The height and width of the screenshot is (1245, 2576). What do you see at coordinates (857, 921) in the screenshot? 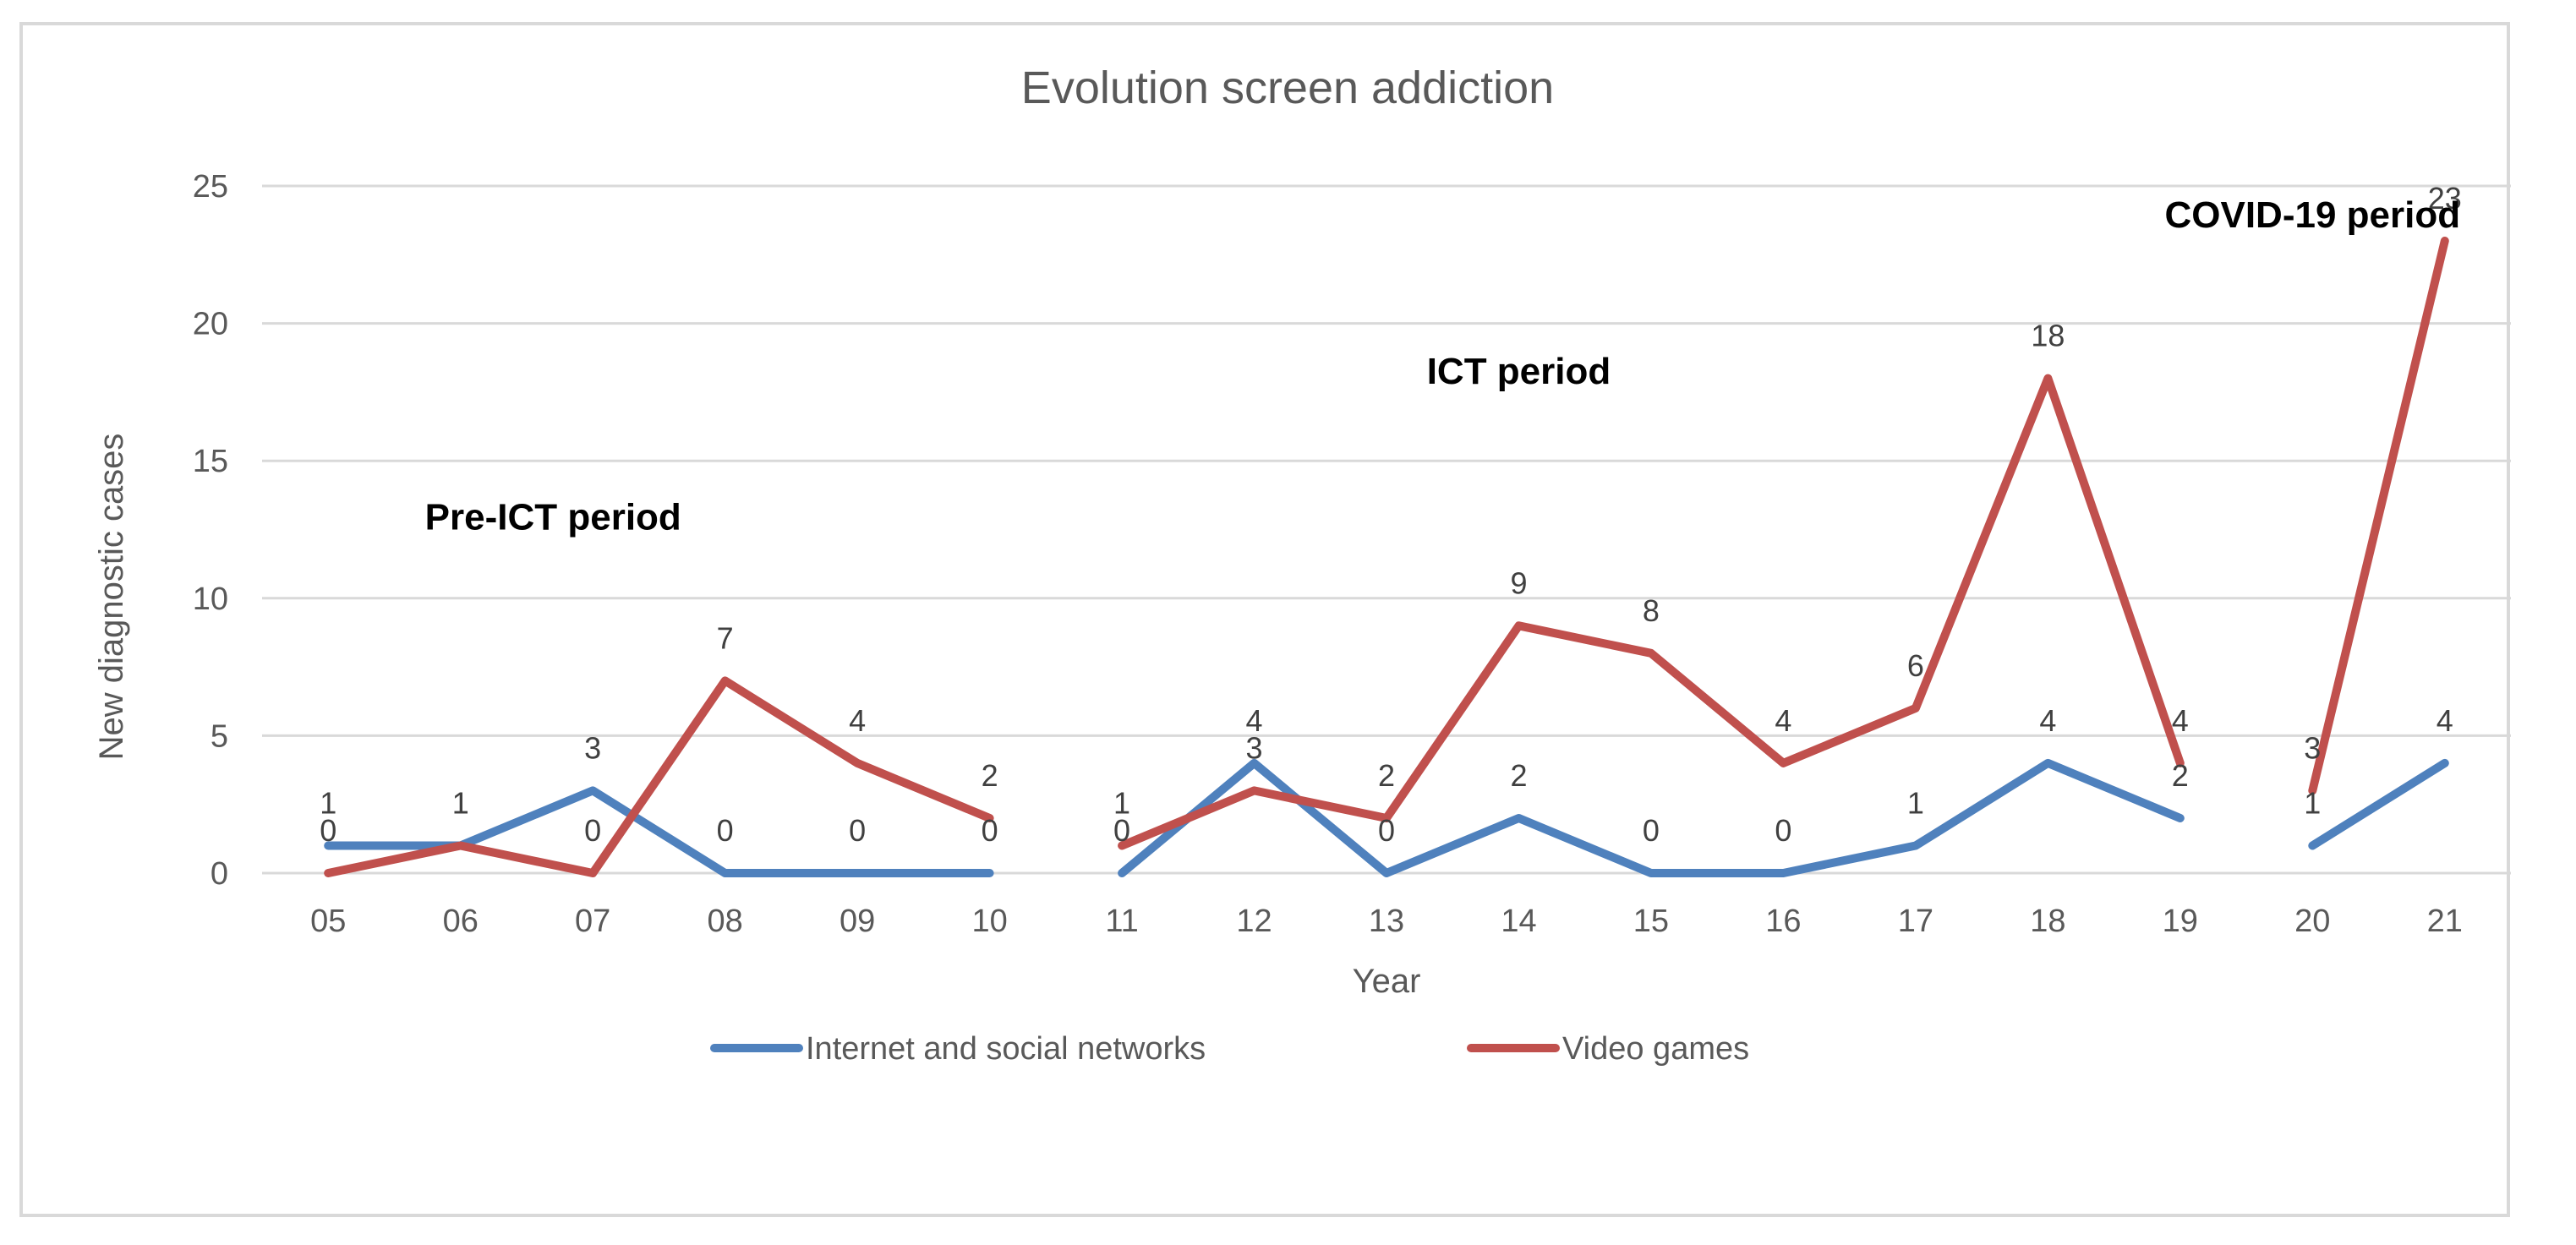
I see `x-tick-label: 09` at bounding box center [857, 921].